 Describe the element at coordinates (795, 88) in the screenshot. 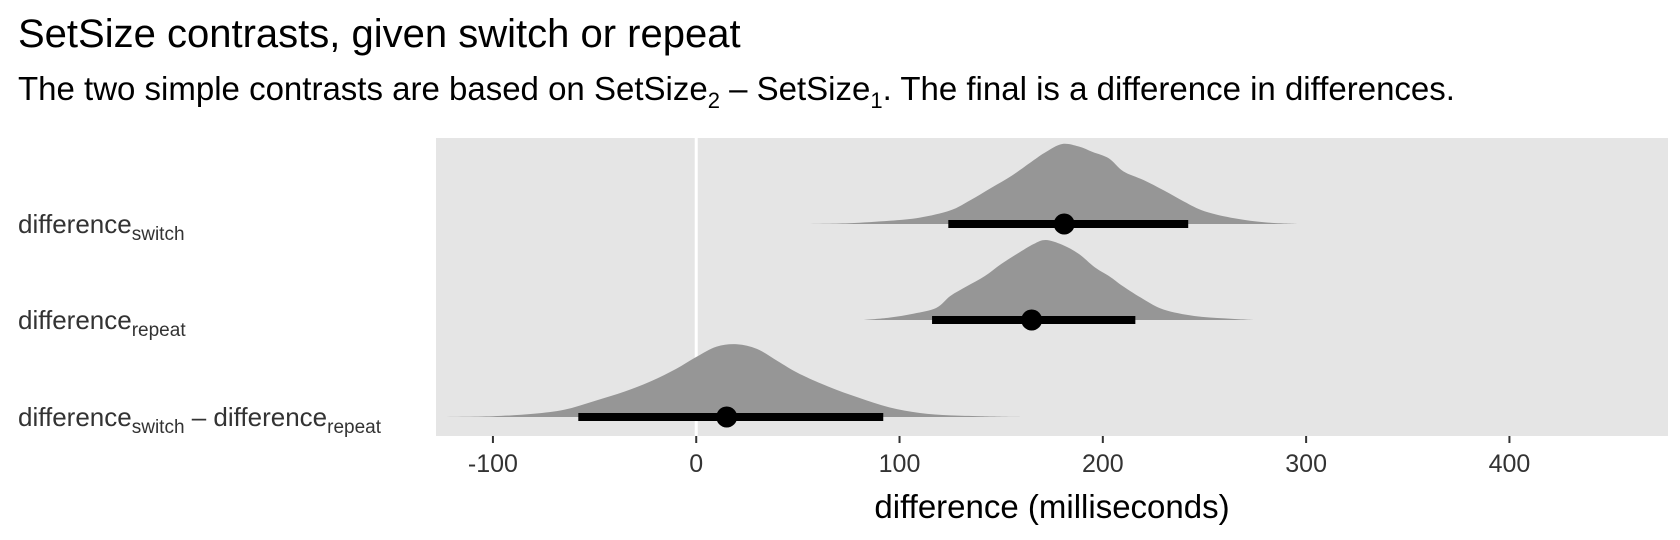

I see `subtitle-dash: – SetSize` at that location.